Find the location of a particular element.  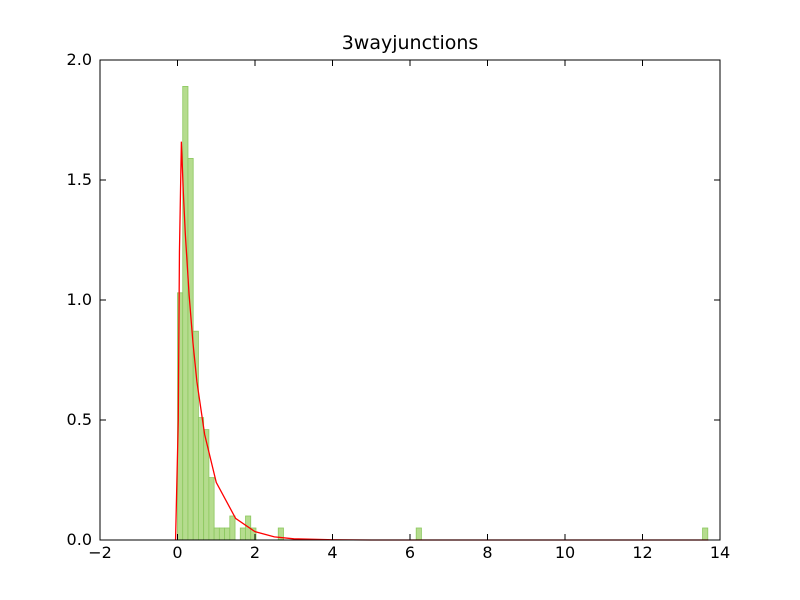

y-tick-label: 1.5 is located at coordinates (79, 179).